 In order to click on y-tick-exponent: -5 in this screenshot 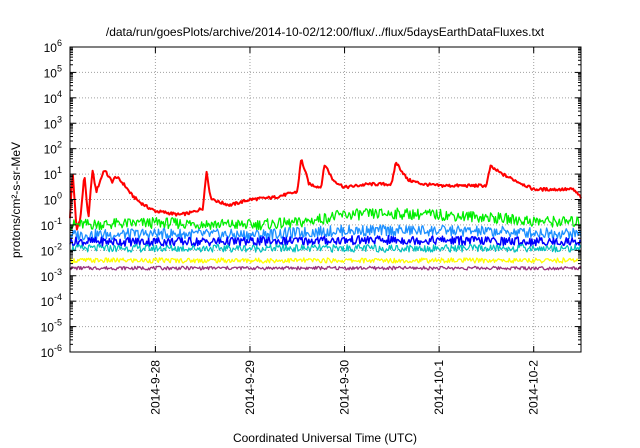, I will do `click(58, 323)`.